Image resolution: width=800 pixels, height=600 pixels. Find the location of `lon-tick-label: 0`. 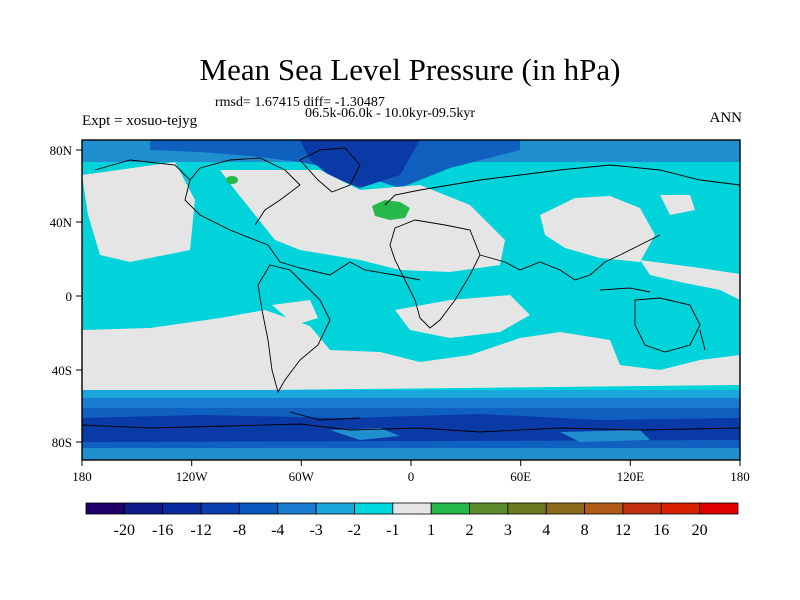

lon-tick-label: 0 is located at coordinates (411, 476).